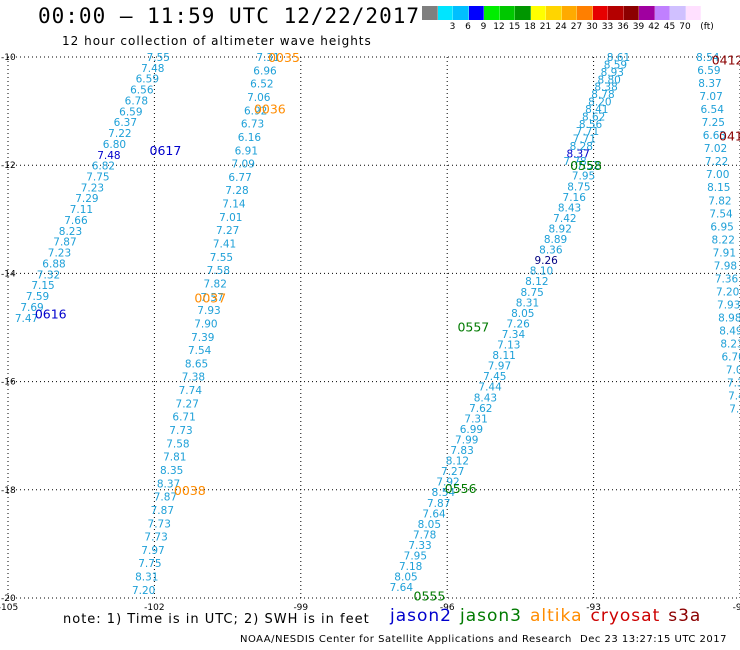 This screenshot has height=650, width=740. What do you see at coordinates (191, 391) in the screenshot?
I see `wave-height-value: 7.74` at bounding box center [191, 391].